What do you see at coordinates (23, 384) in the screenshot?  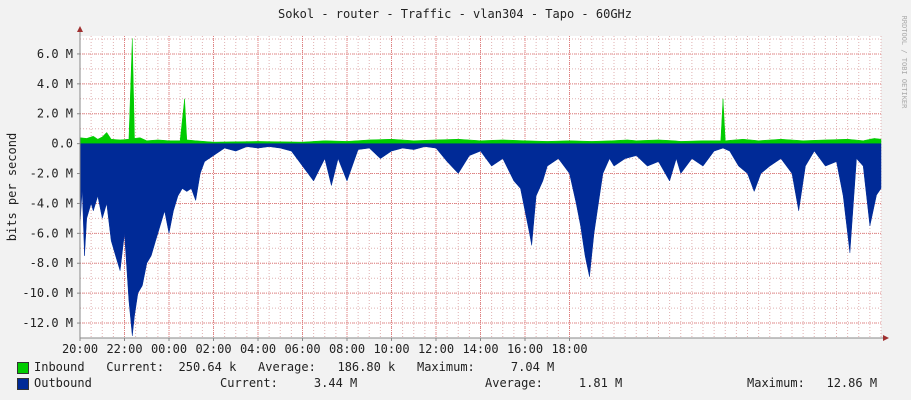 I see `outbound-legend-swatch` at bounding box center [23, 384].